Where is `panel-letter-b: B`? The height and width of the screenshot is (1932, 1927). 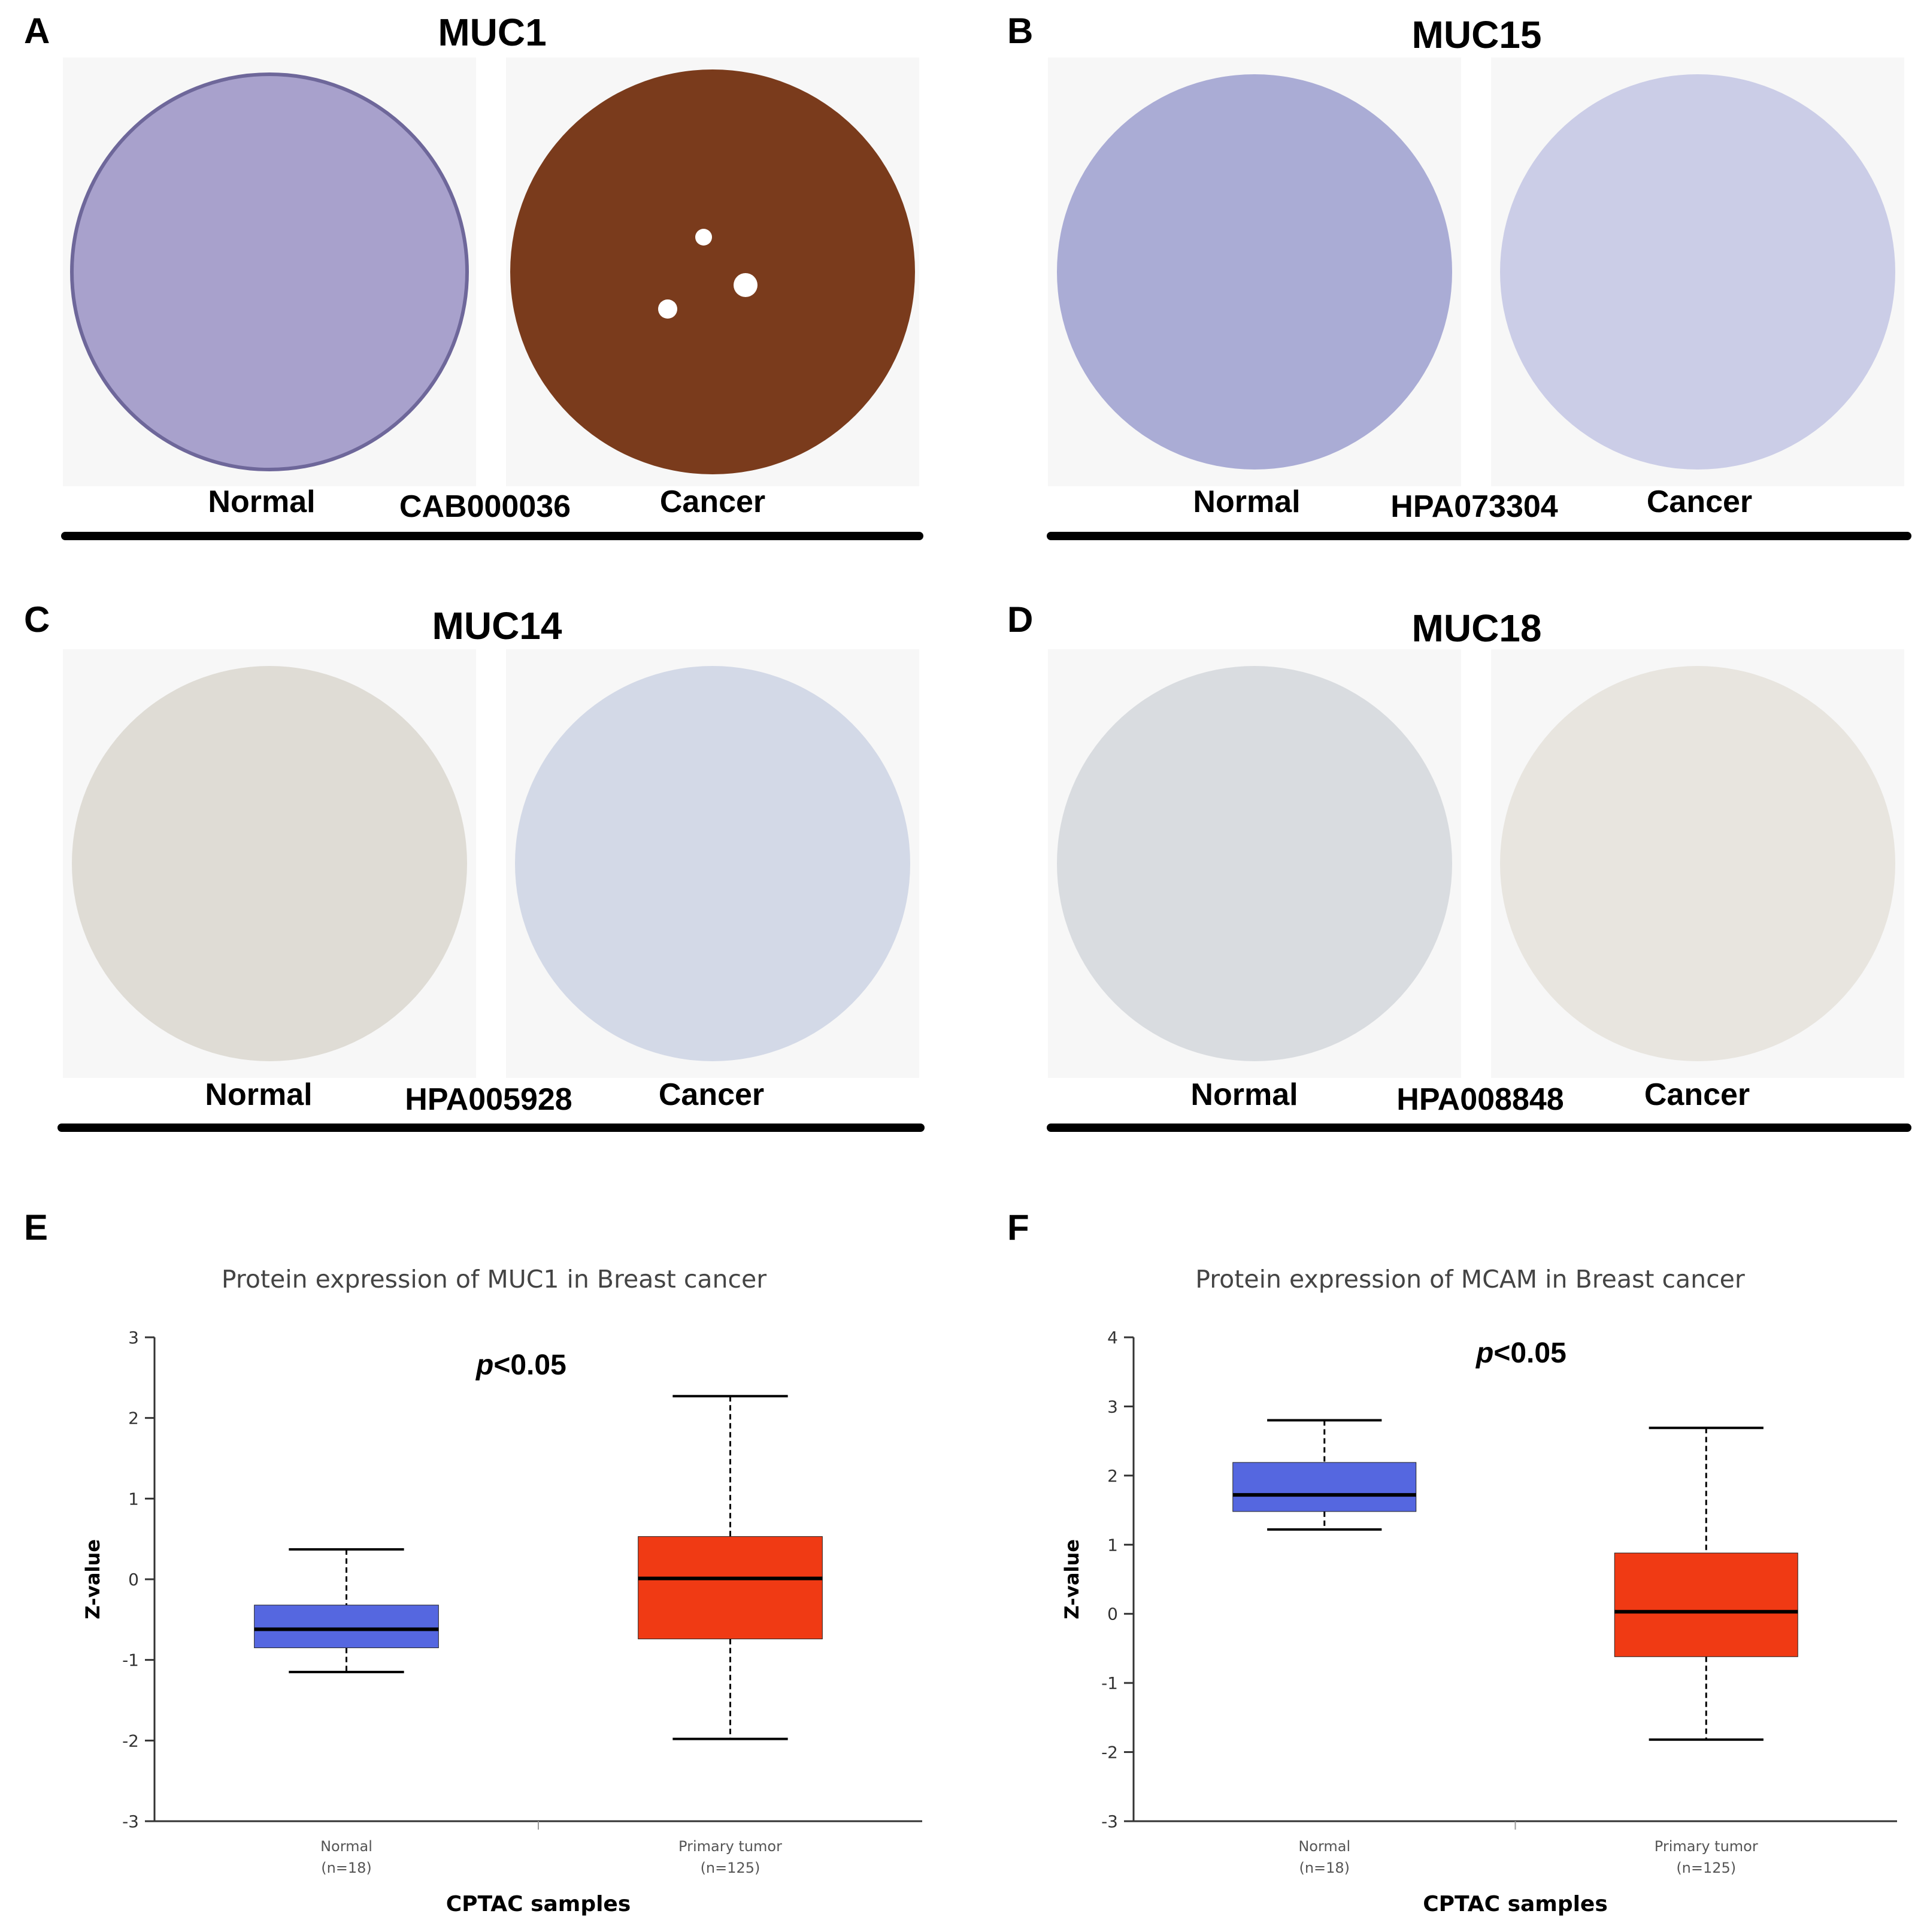 panel-letter-b: B is located at coordinates (1021, 31).